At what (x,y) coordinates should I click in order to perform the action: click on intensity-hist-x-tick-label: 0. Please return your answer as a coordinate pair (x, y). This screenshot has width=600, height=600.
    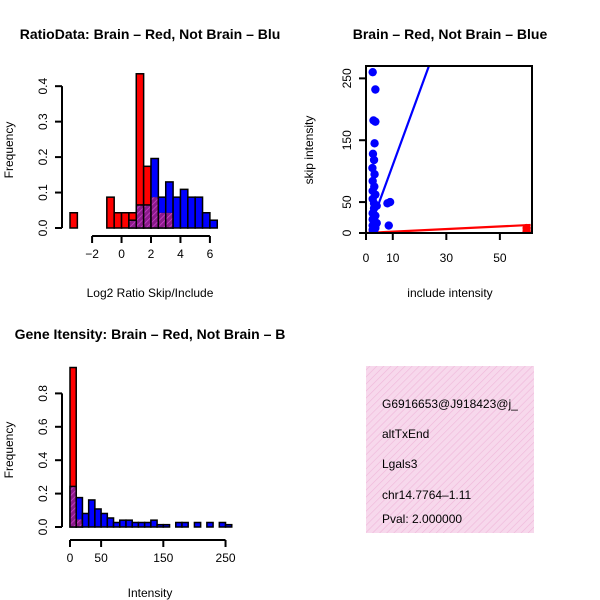
    Looking at the image, I should click on (70, 558).